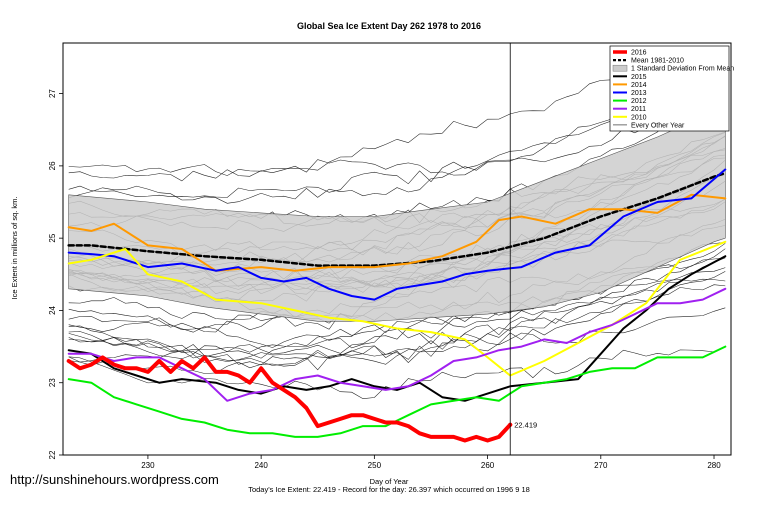 The image size is (759, 506). I want to click on legend-label: 2016, so click(639, 53).